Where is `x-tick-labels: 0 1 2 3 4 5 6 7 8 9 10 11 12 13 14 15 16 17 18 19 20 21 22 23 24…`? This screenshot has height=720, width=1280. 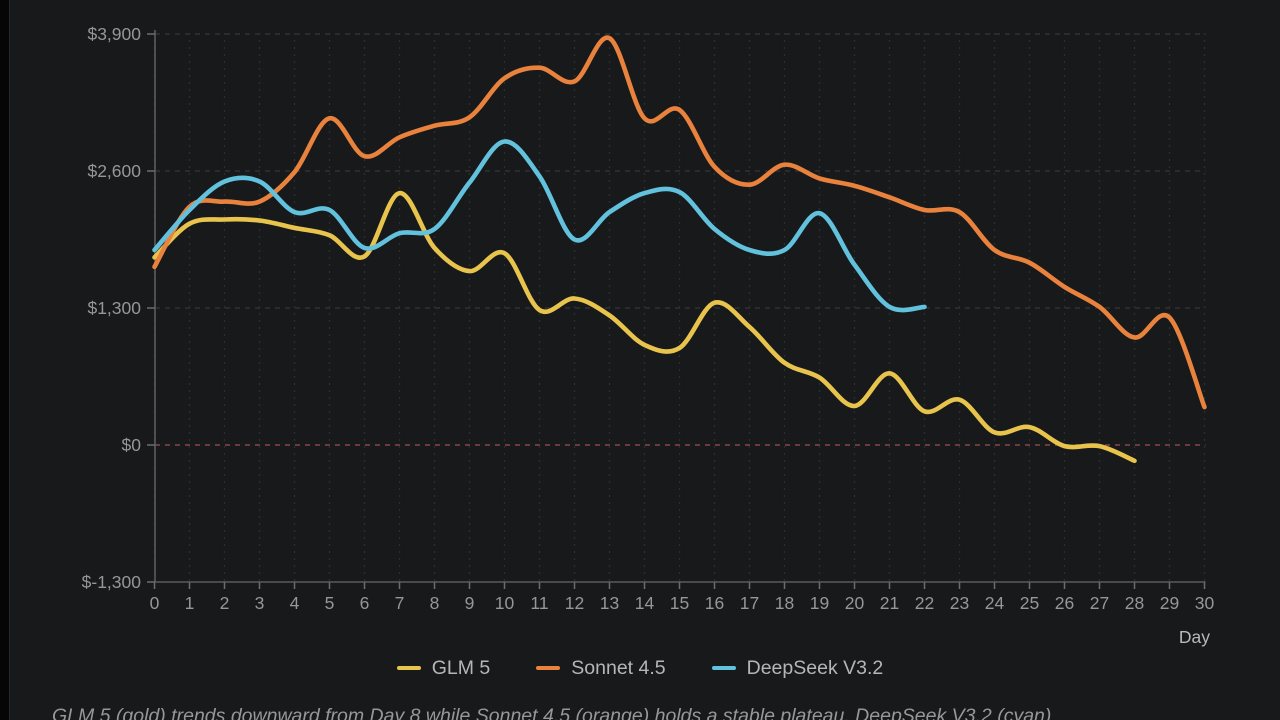 x-tick-labels: 0 1 2 3 4 5 6 7 8 9 10 11 12 13 14 15 16 17 18 19 20 21 22 23 24… is located at coordinates (682, 597).